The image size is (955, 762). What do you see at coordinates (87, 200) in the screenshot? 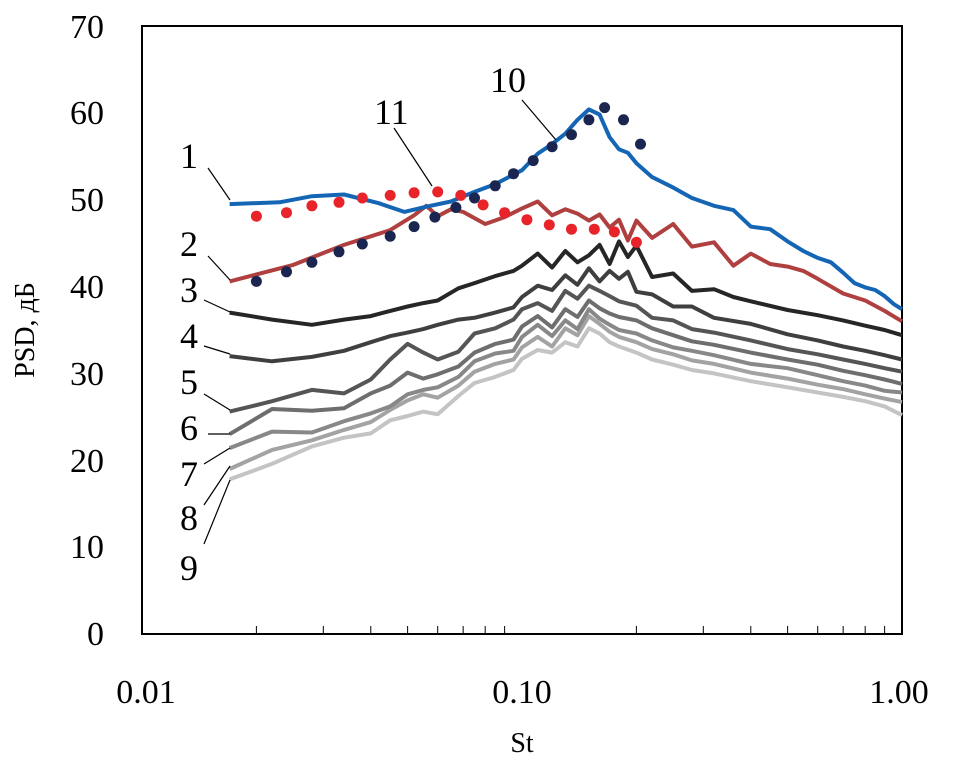
I see `y-tick-label: 50` at bounding box center [87, 200].